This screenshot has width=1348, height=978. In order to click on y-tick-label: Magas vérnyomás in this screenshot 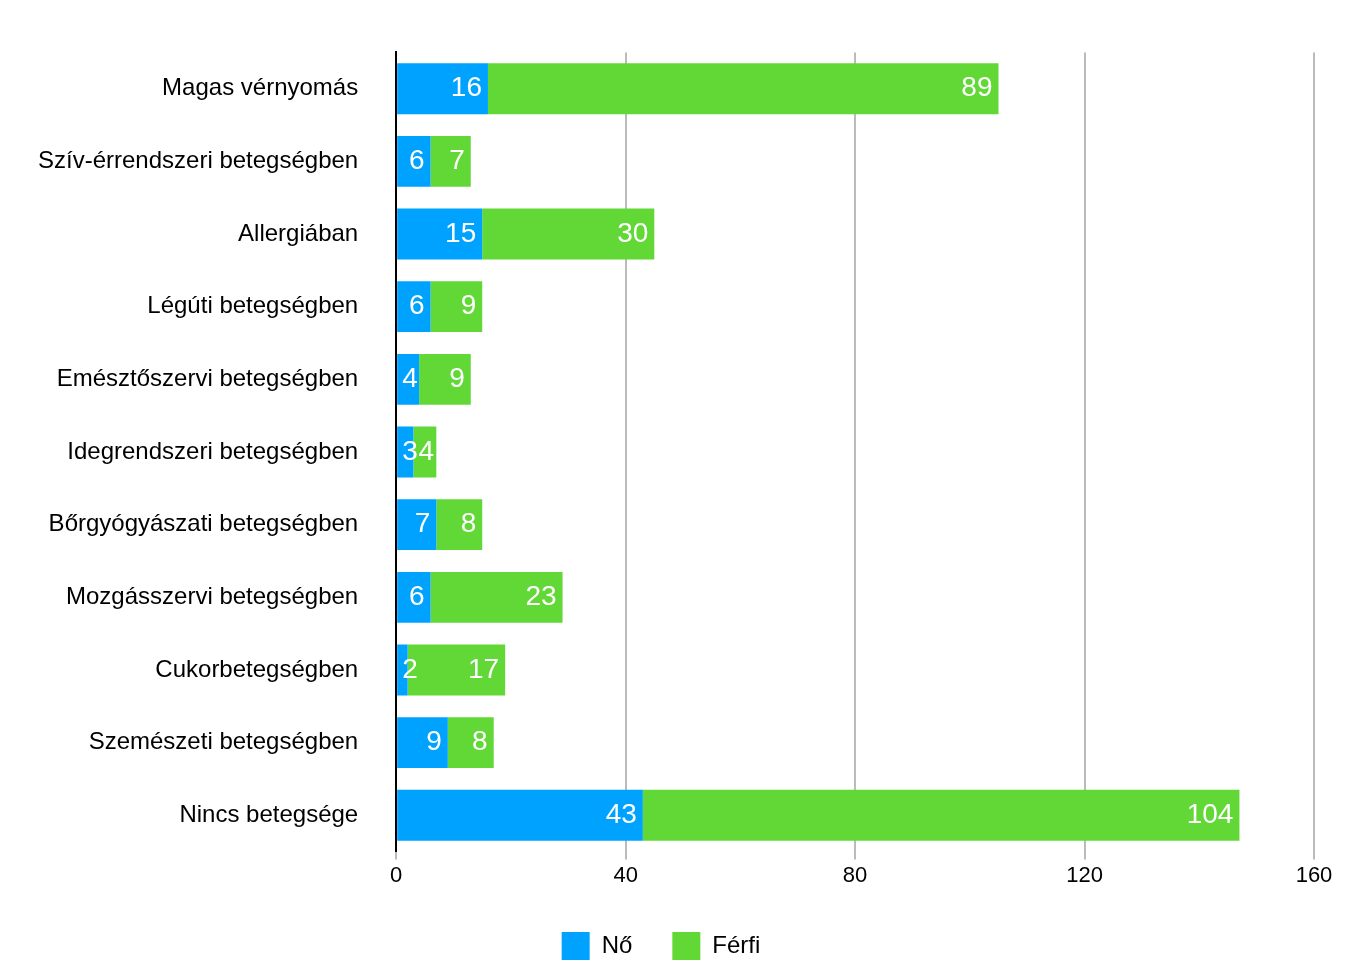, I will do `click(260, 87)`.